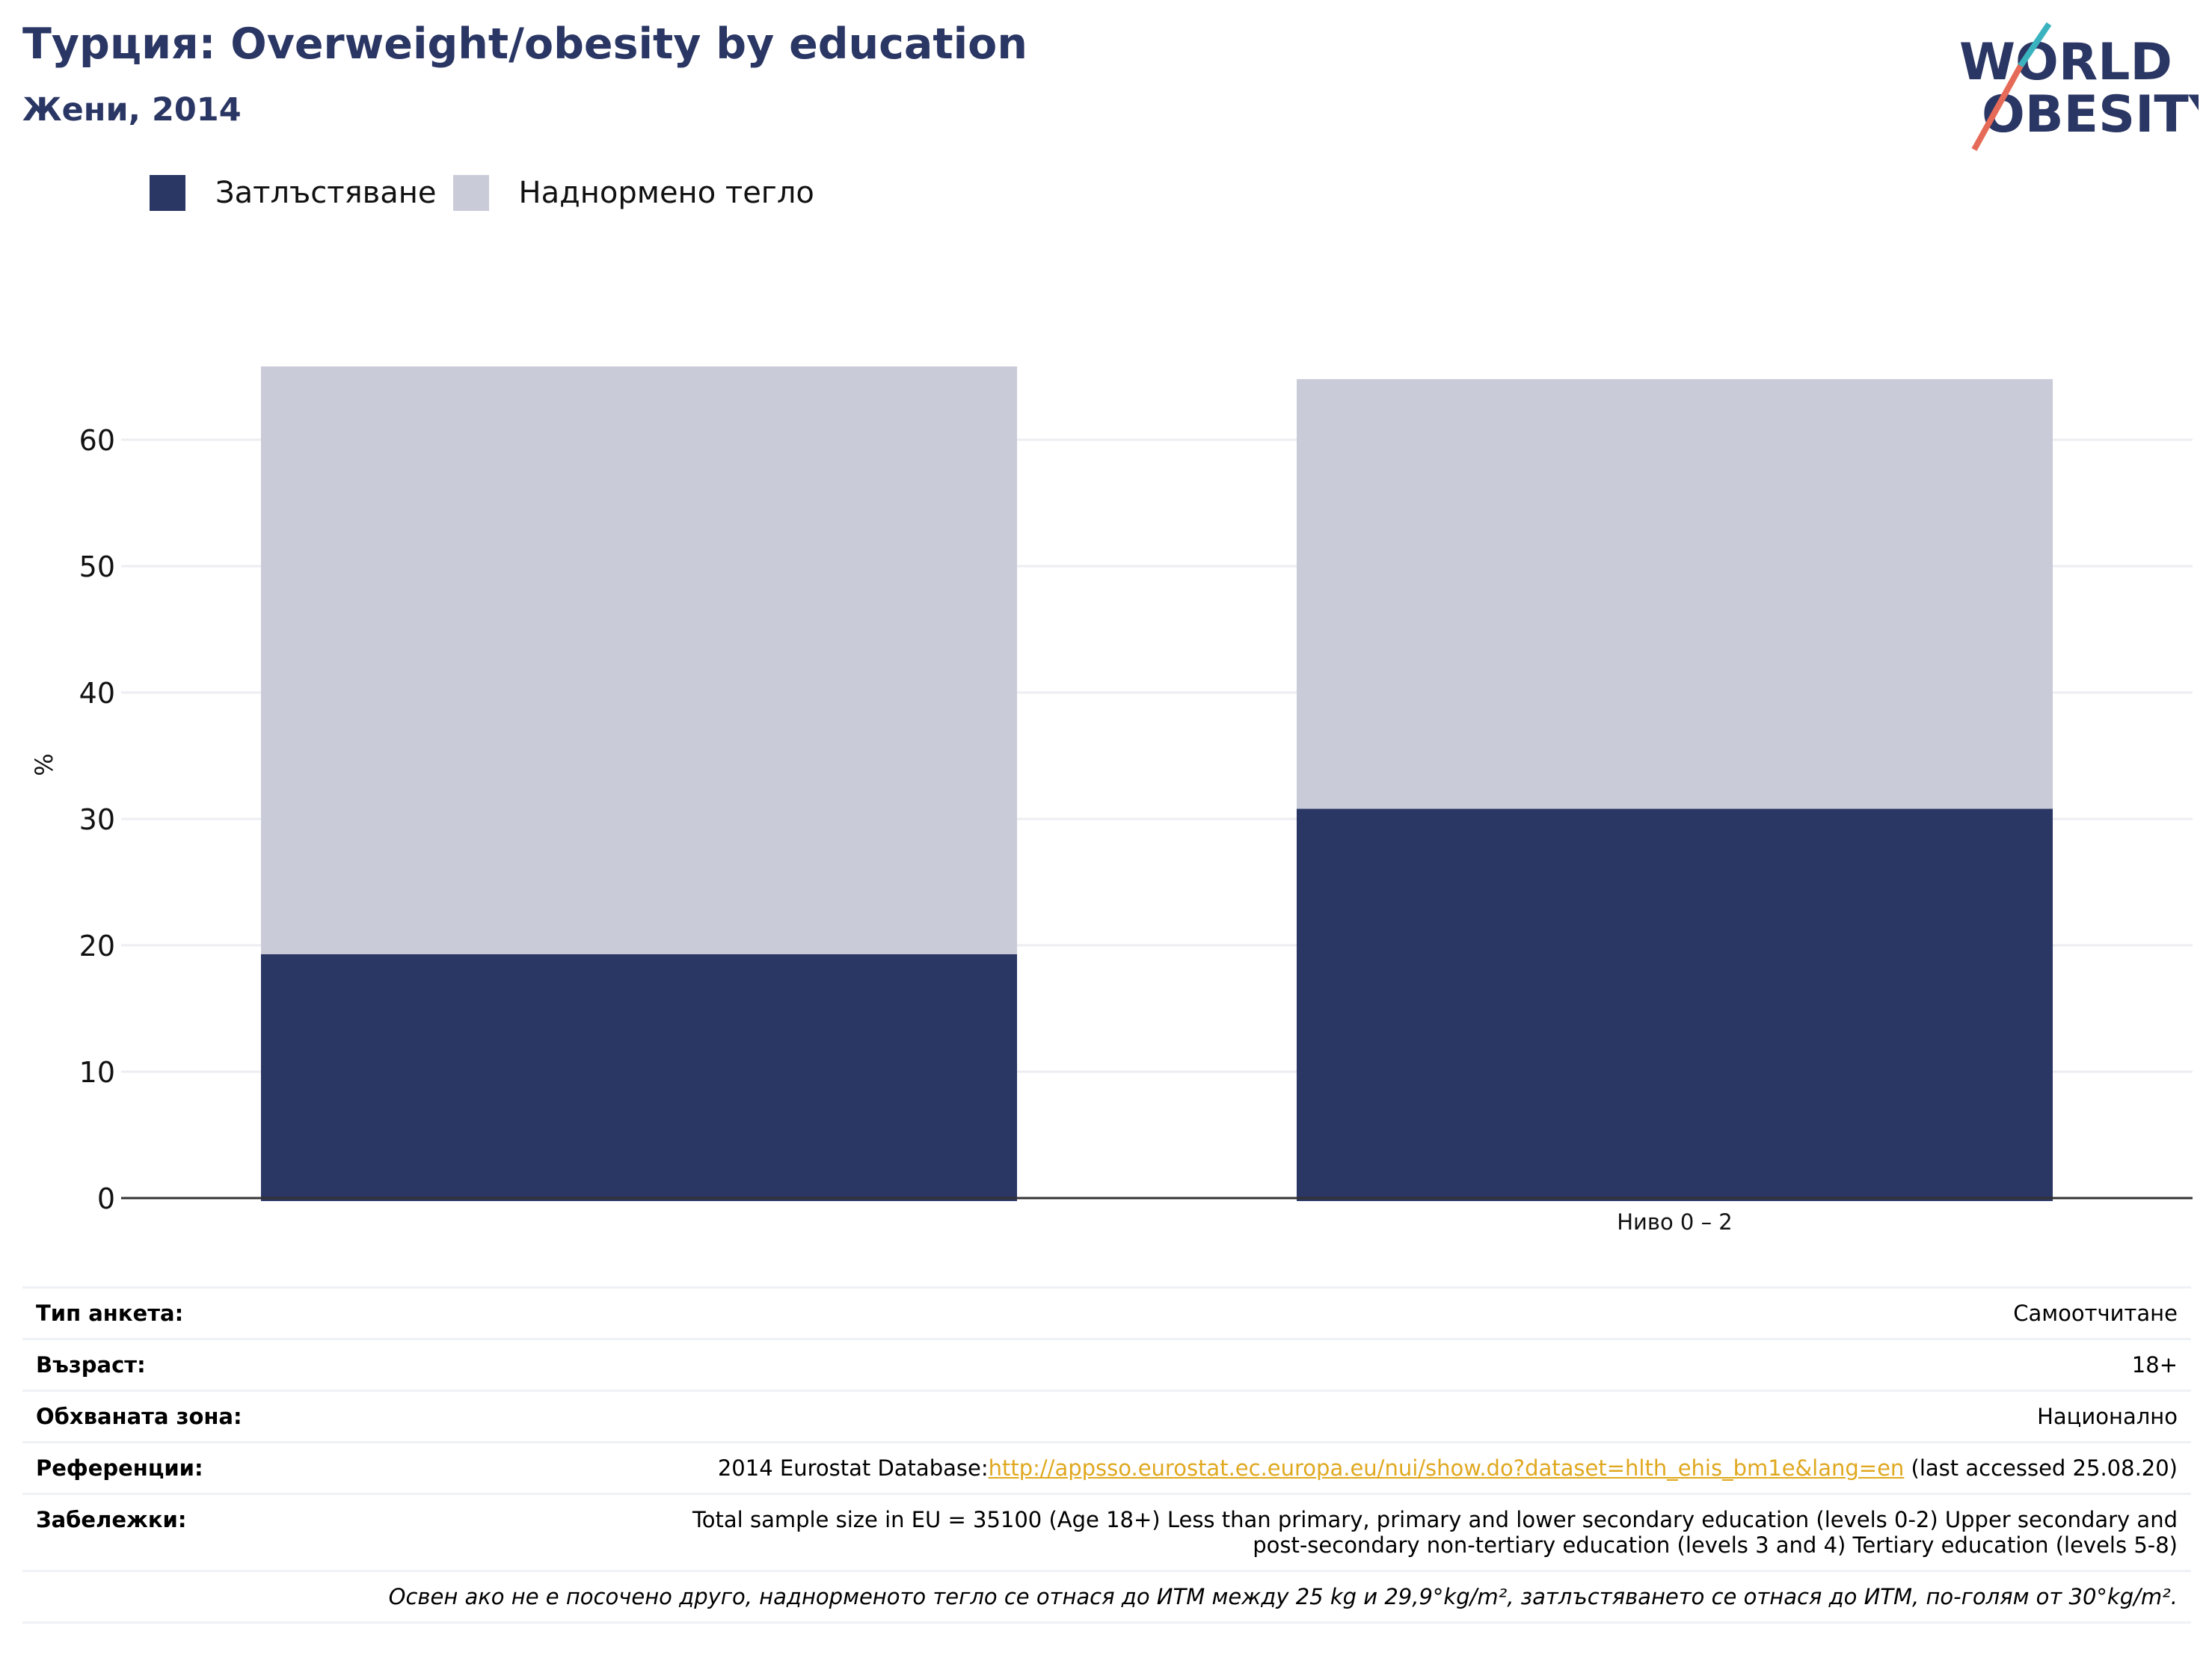 This screenshot has height=1670, width=2212. What do you see at coordinates (2035, 45) in the screenshot?
I see `logo-slash-teal` at bounding box center [2035, 45].